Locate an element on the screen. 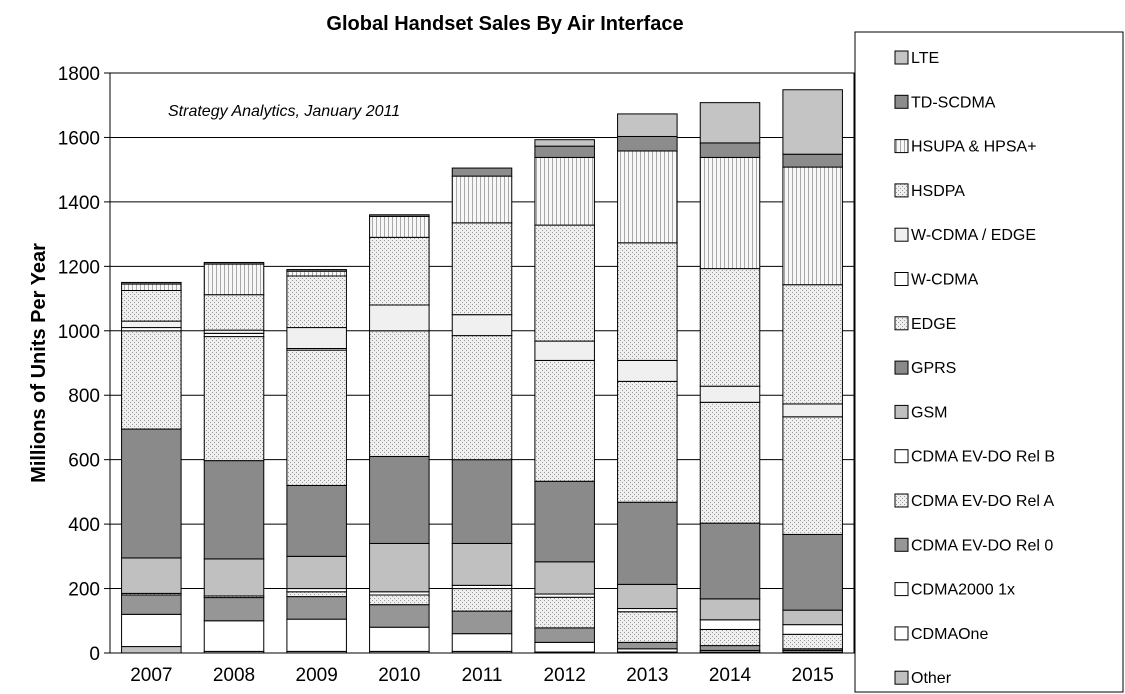 This screenshot has width=1125, height=694. bar-stack-2012 is located at coordinates (564, 396).